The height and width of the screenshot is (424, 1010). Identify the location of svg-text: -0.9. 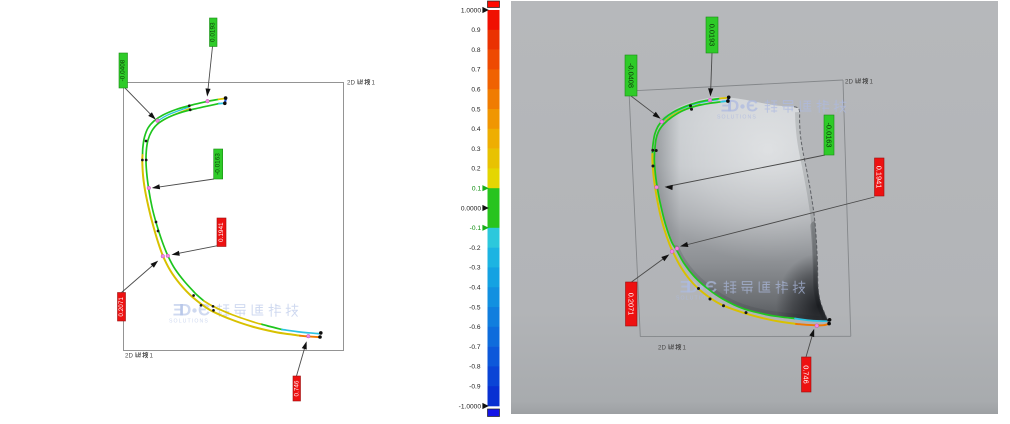
(475, 387).